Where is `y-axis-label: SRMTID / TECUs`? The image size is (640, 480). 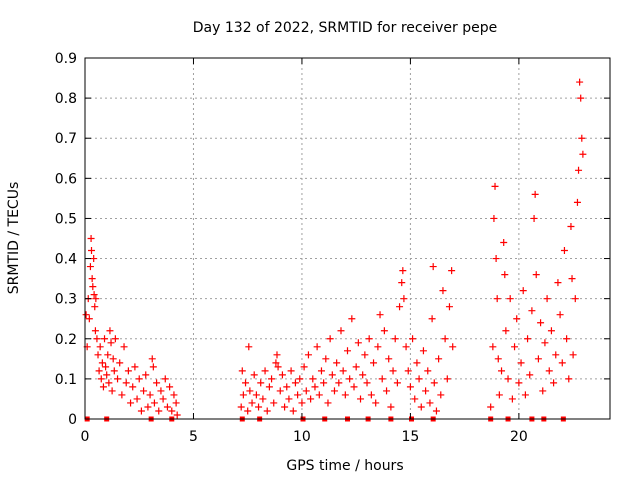
y-axis-label: SRMTID / TECUs is located at coordinates (14, 238).